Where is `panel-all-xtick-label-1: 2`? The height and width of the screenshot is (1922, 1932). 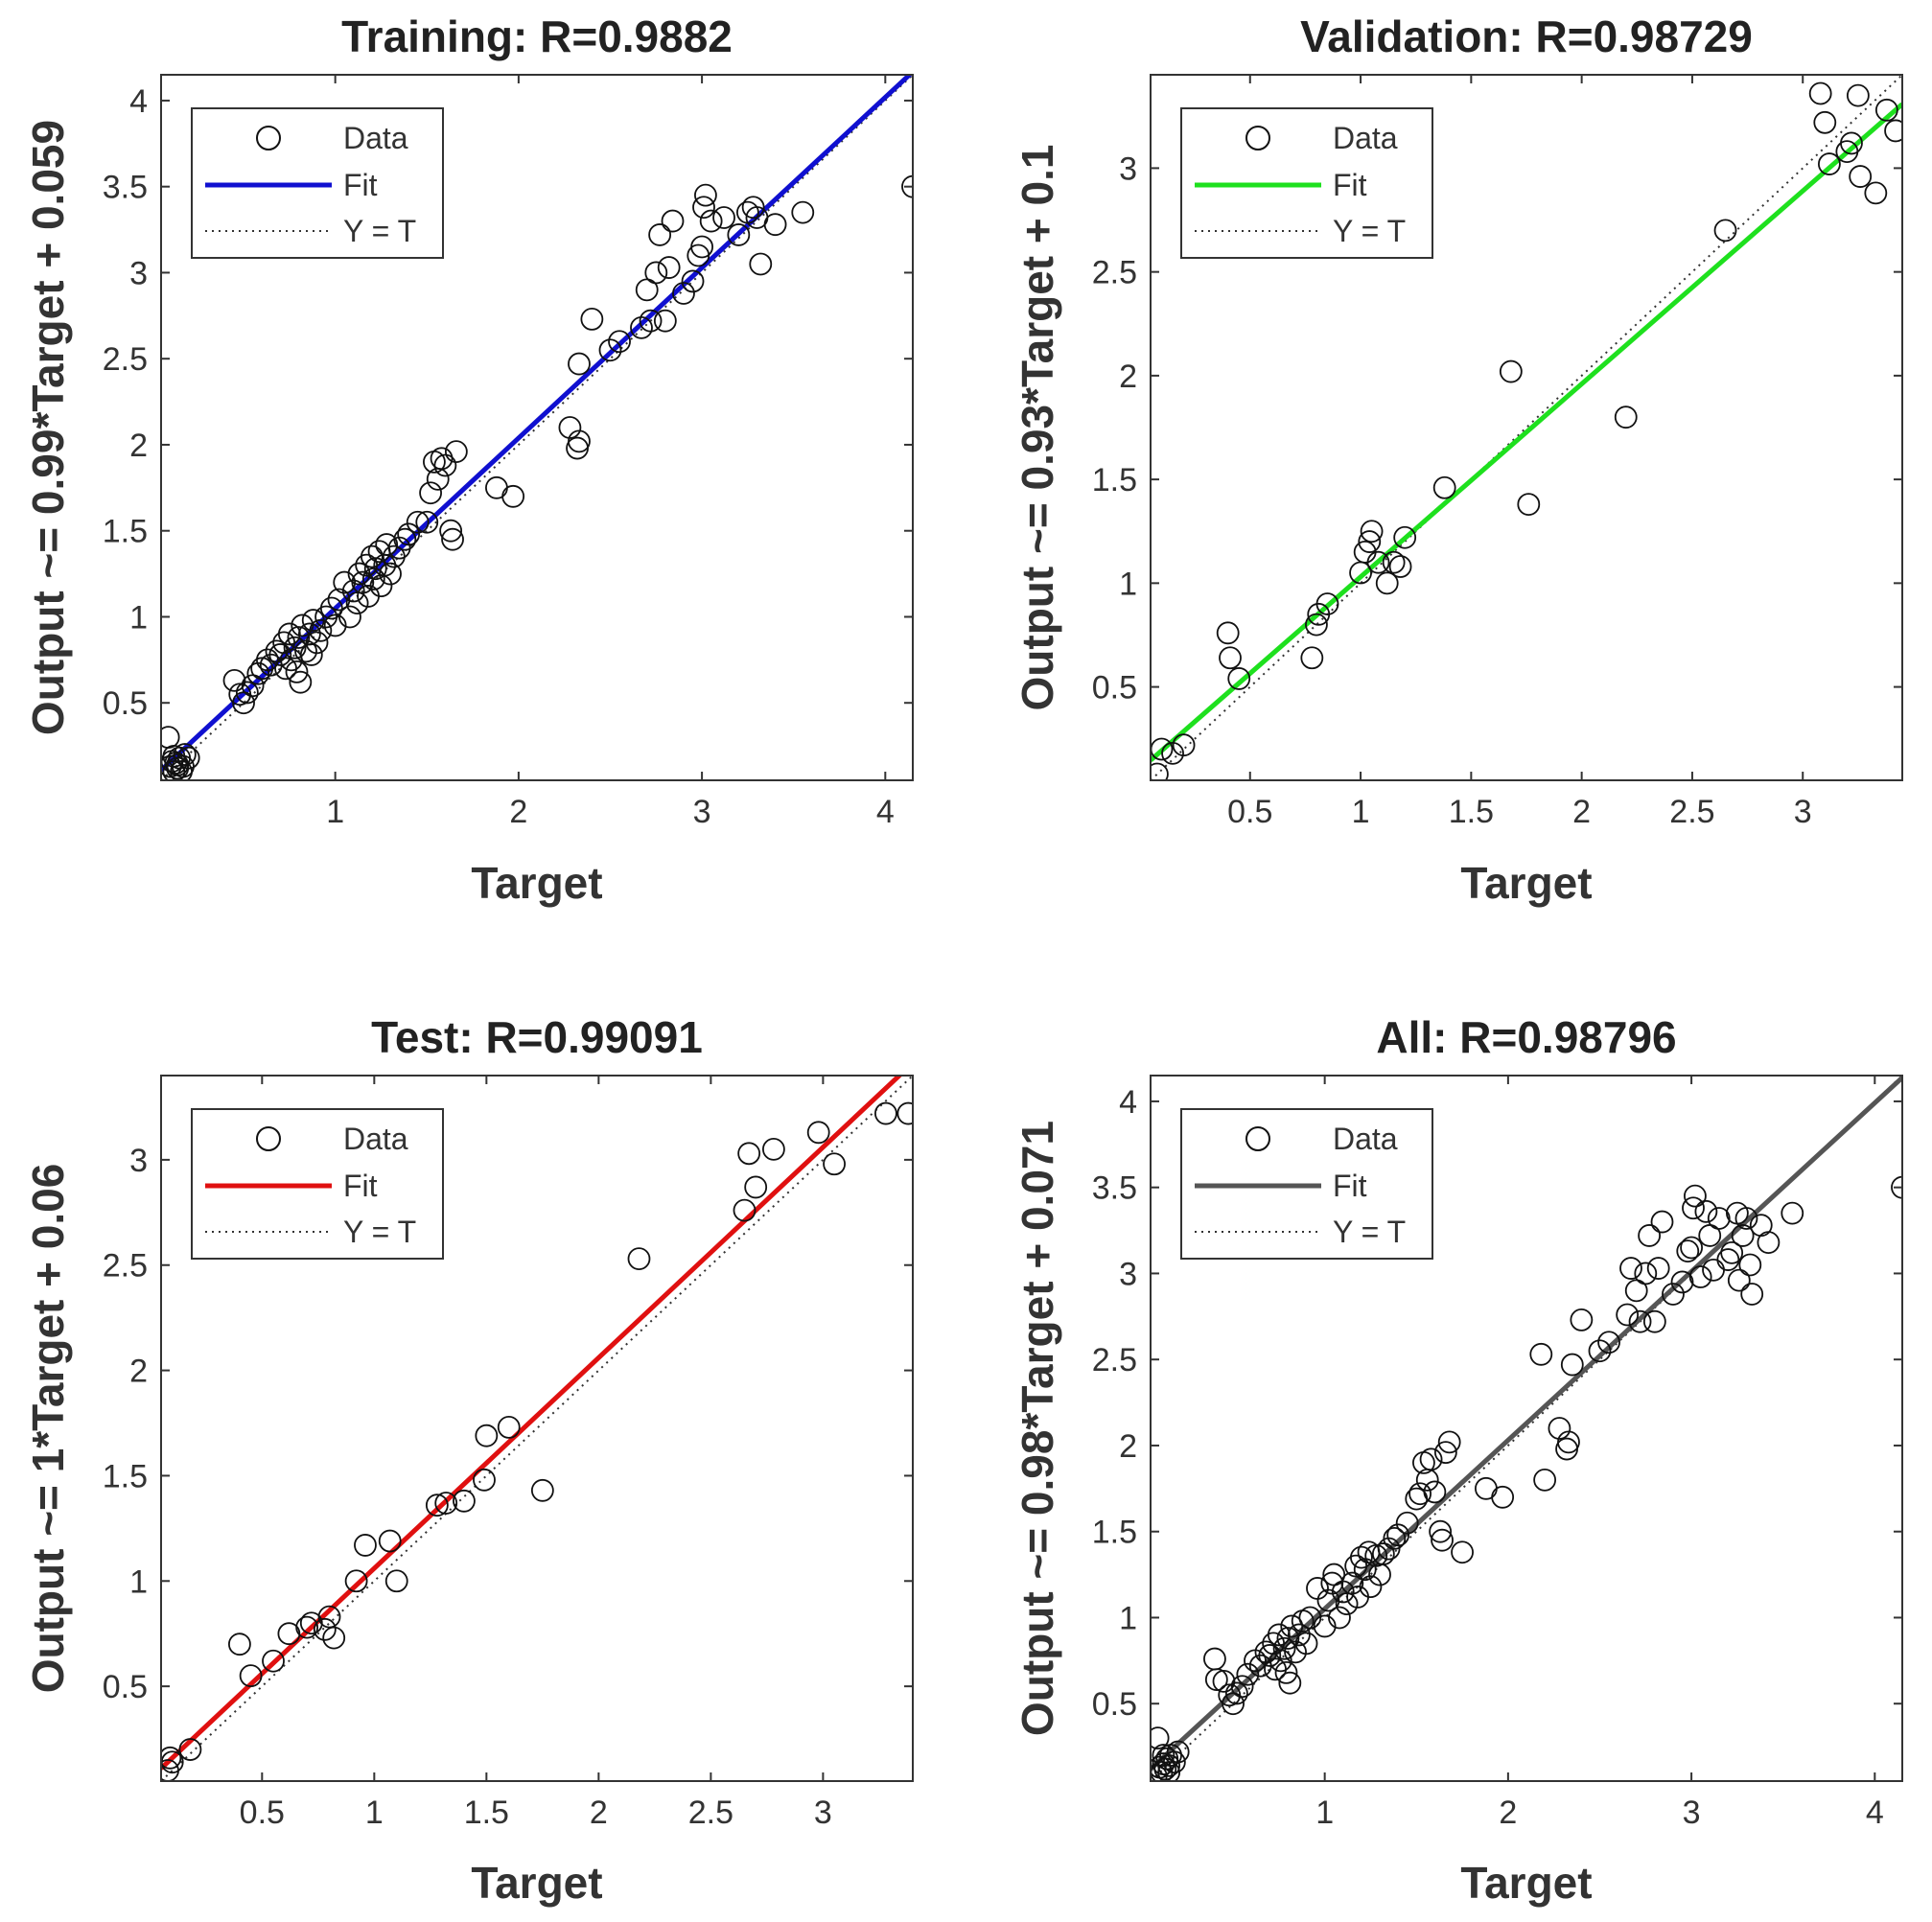
panel-all-xtick-label-1: 2 is located at coordinates (1508, 1813).